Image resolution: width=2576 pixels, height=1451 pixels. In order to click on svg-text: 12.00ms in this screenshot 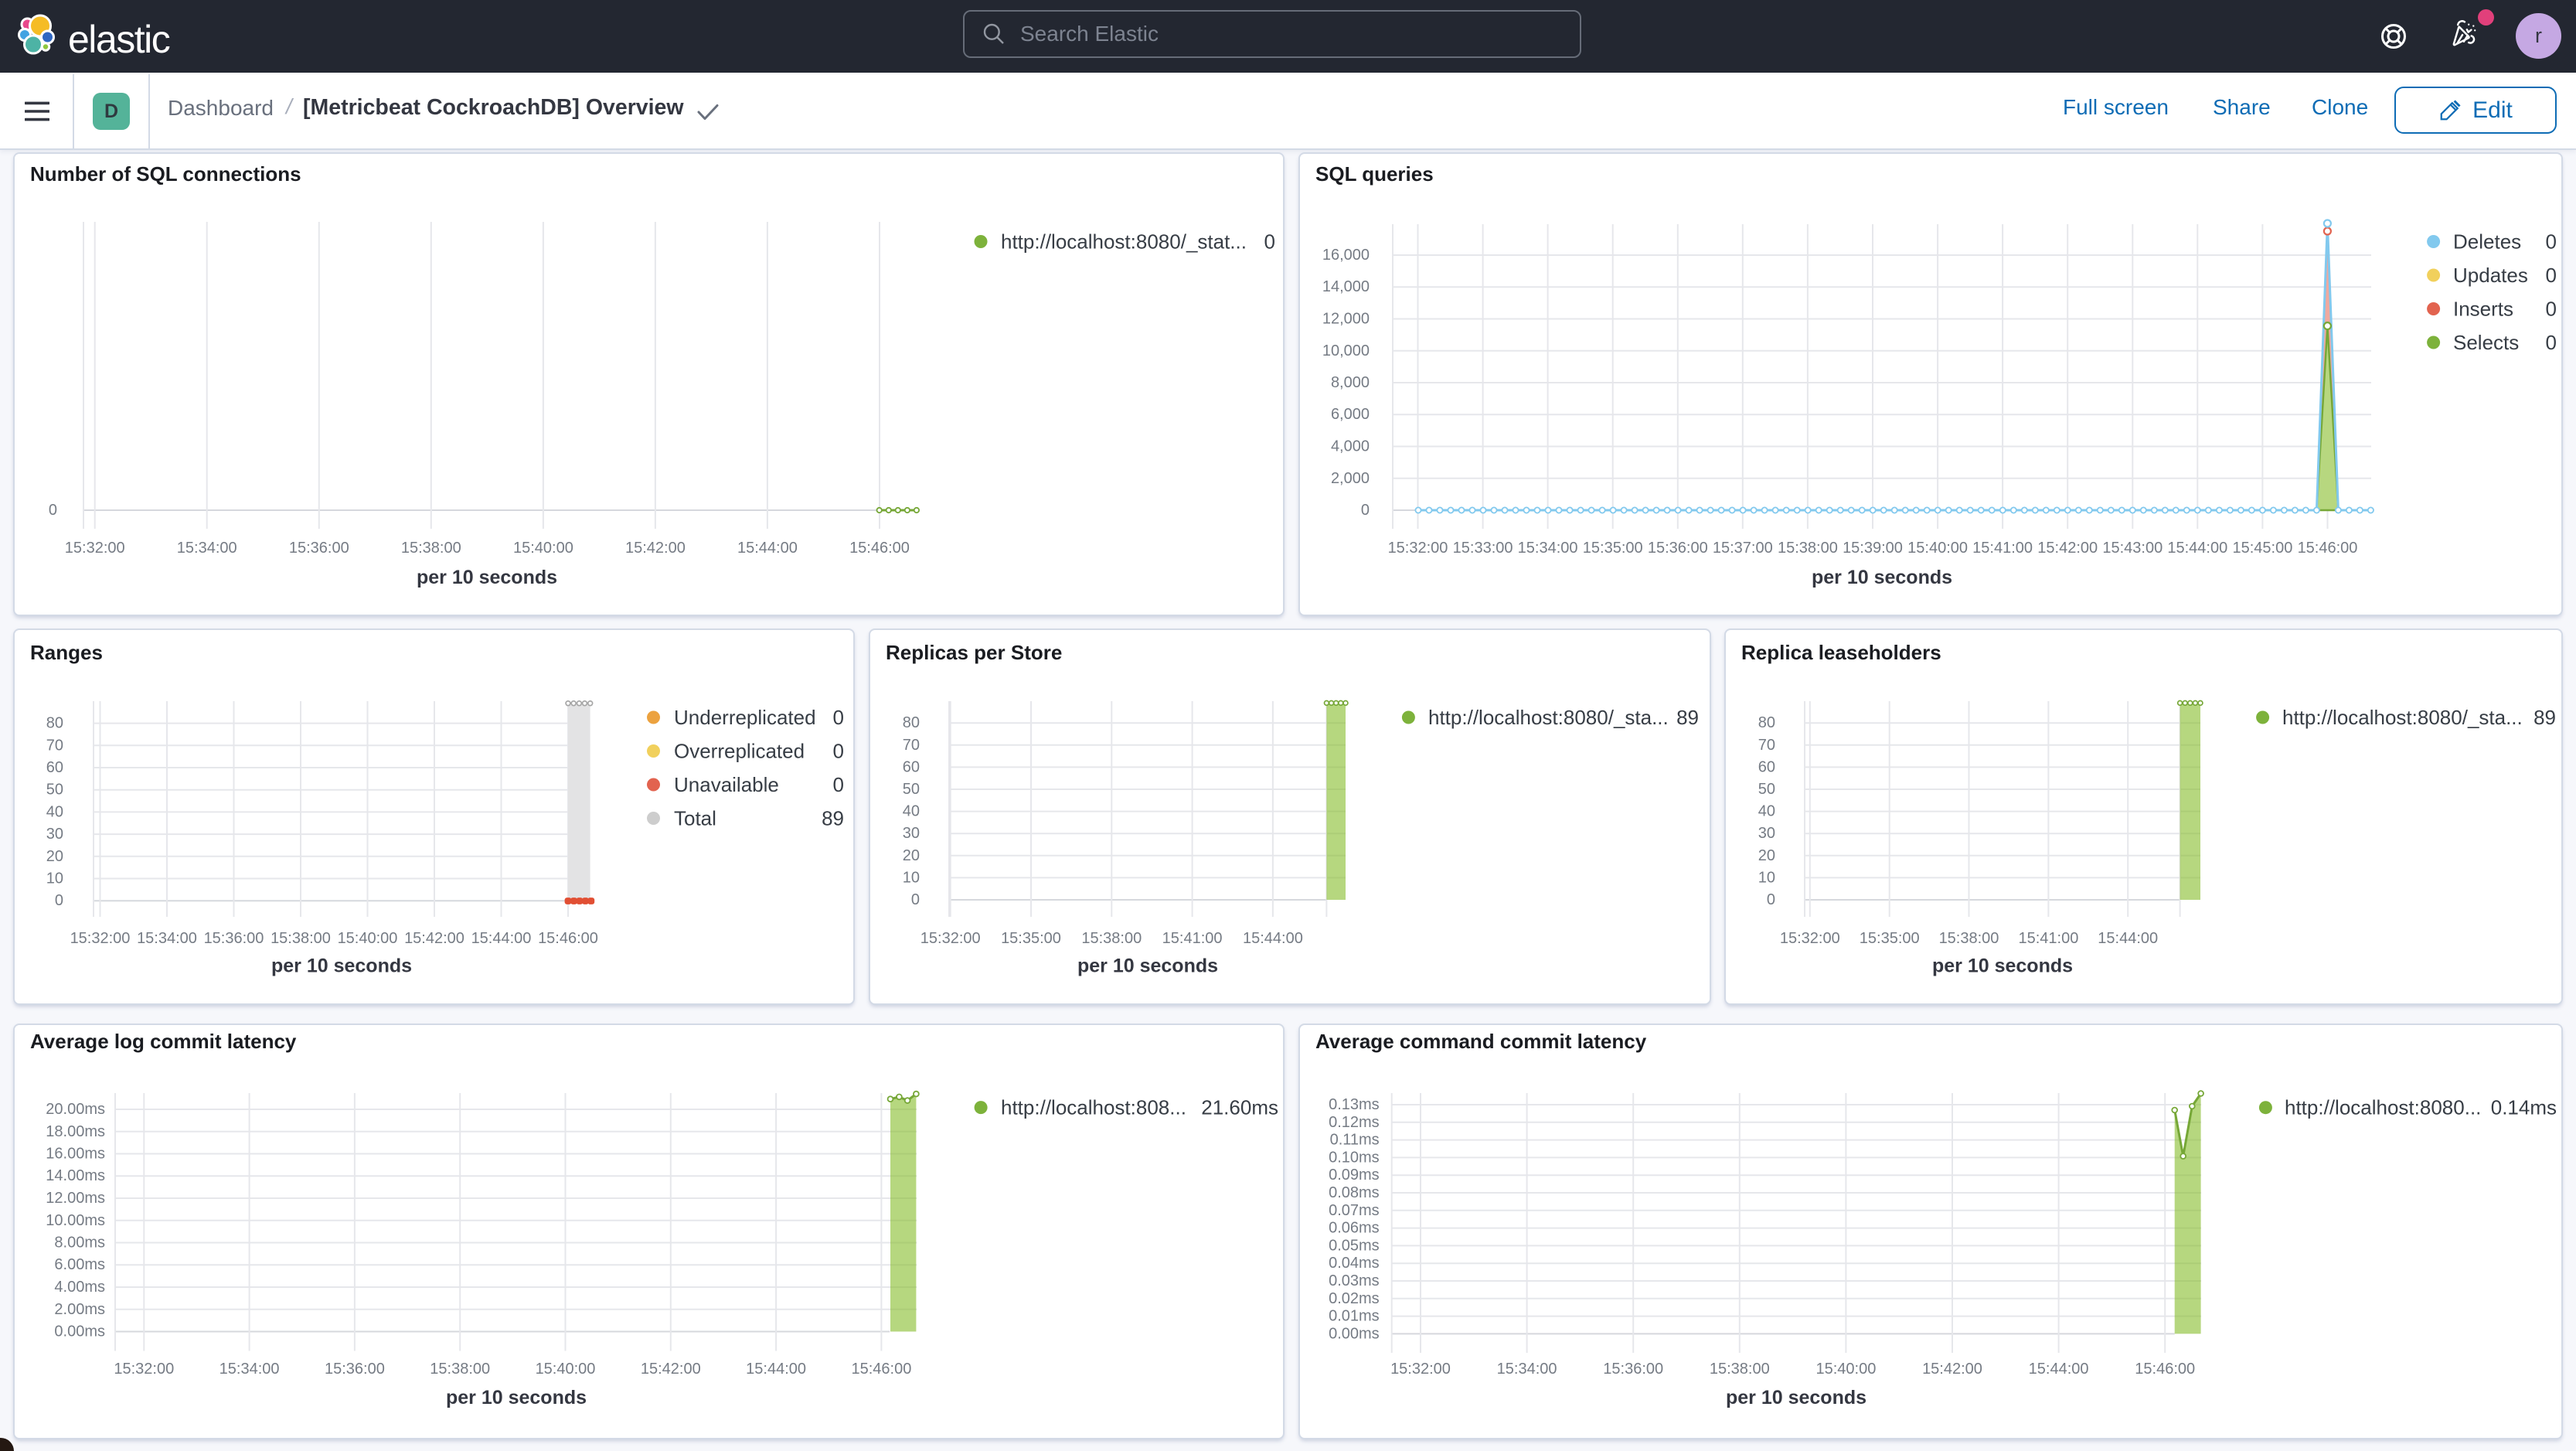, I will do `click(75, 1198)`.